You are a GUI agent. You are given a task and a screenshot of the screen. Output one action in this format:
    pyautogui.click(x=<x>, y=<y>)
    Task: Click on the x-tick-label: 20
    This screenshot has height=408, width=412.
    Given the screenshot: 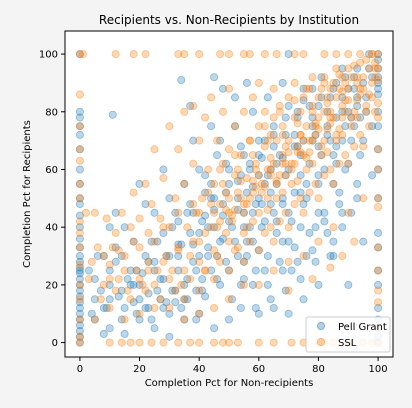 What is the action you would take?
    pyautogui.click(x=139, y=369)
    